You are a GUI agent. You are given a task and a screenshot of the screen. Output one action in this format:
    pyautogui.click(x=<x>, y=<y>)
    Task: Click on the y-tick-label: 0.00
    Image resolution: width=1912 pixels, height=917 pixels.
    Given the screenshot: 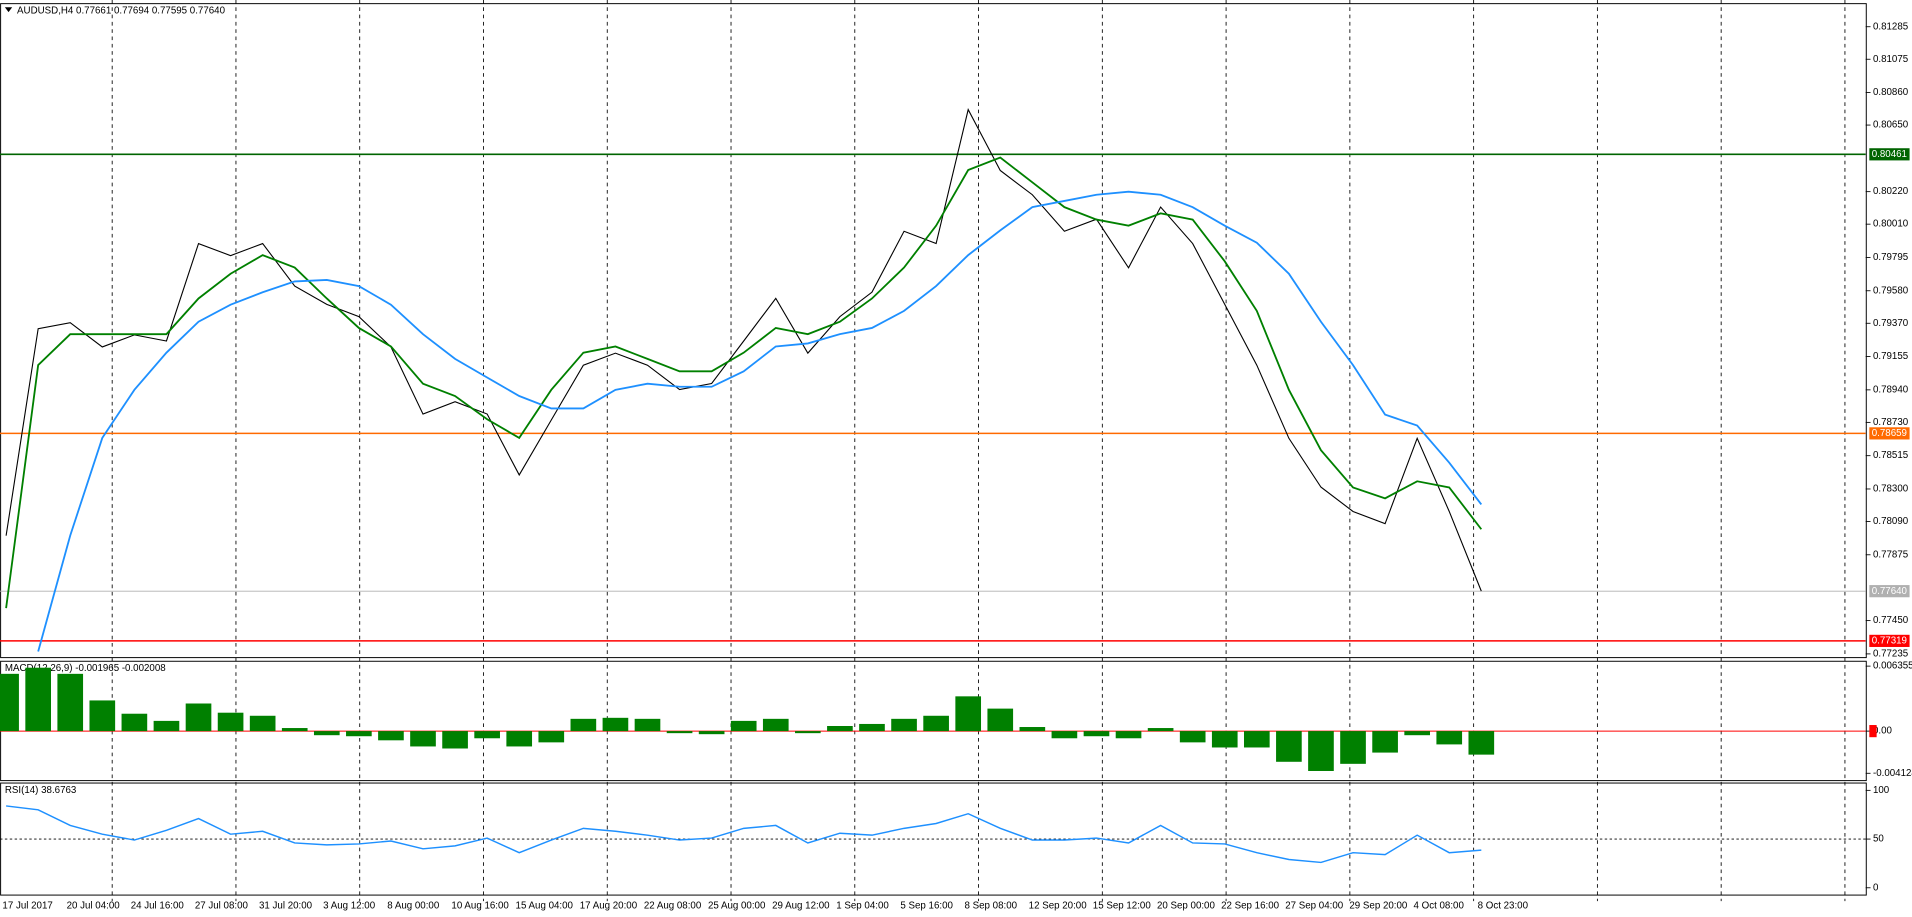 What is the action you would take?
    pyautogui.click(x=1883, y=731)
    